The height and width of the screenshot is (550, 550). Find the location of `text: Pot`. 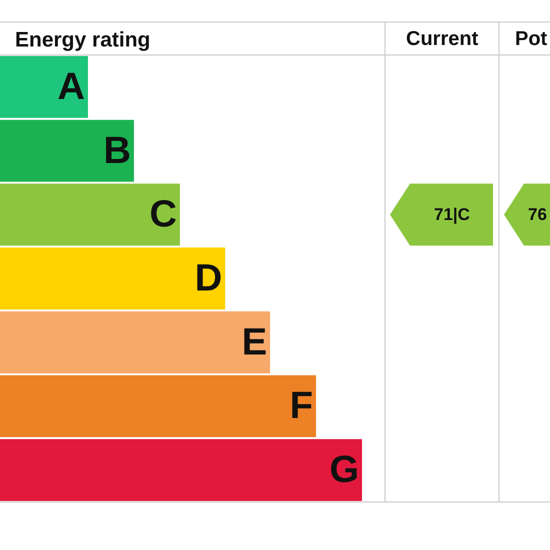

text: Pot is located at coordinates (531, 39).